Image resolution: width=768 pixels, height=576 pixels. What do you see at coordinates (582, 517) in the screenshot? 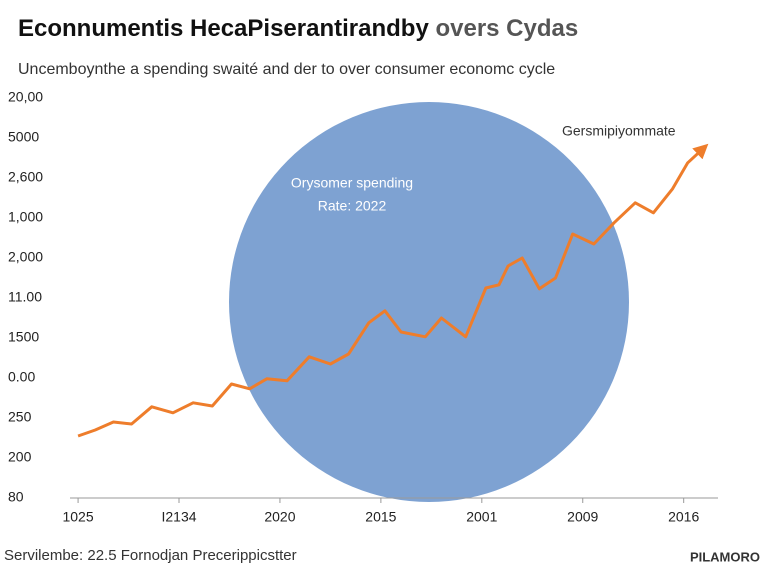
I see `x-tick-label: 2009` at bounding box center [582, 517].